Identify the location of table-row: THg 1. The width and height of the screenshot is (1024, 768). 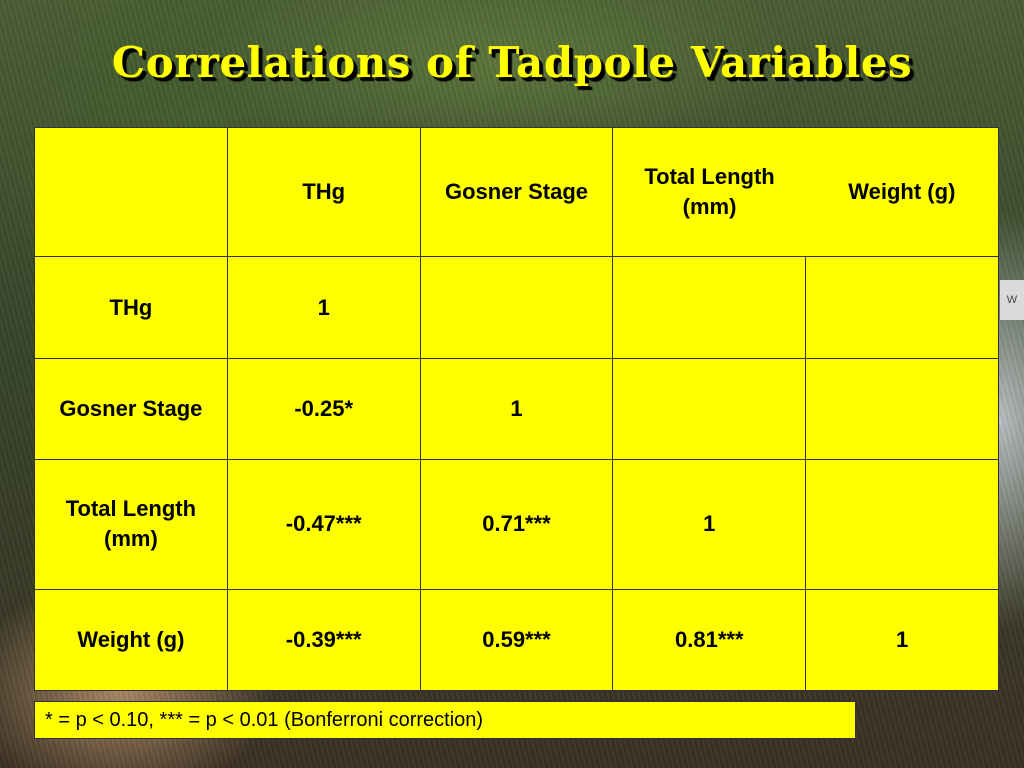
(516, 307).